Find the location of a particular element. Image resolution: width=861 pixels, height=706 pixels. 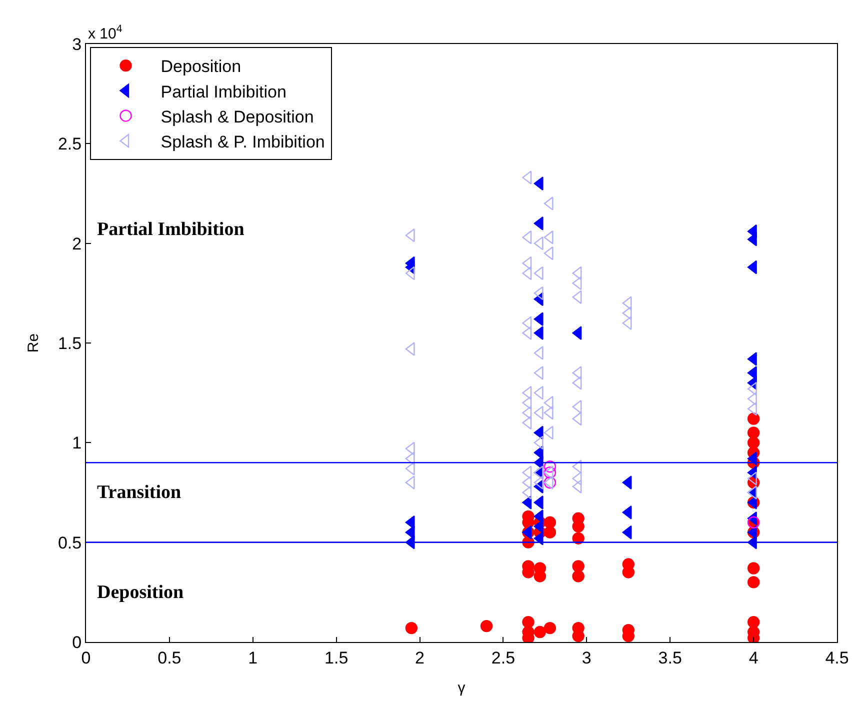

x-tick-label: 3 is located at coordinates (587, 658).